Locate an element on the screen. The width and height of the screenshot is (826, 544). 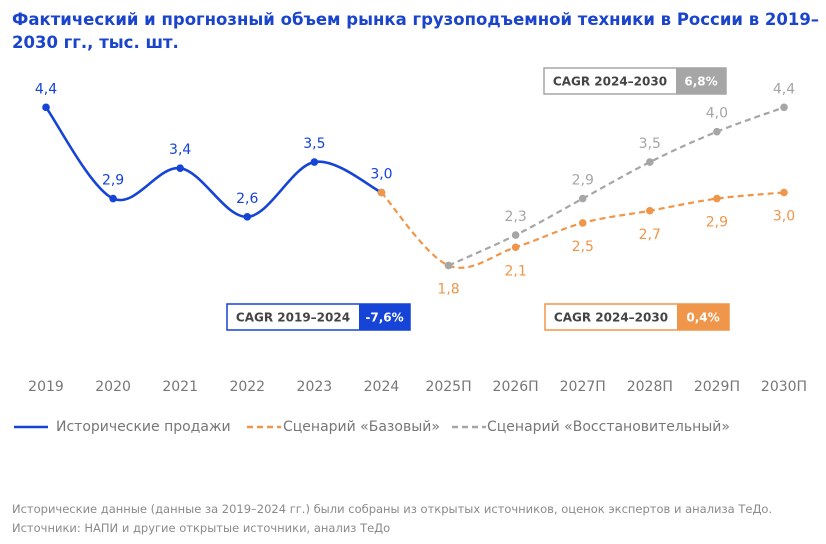
x-tick-label: 2019 is located at coordinates (46, 387).